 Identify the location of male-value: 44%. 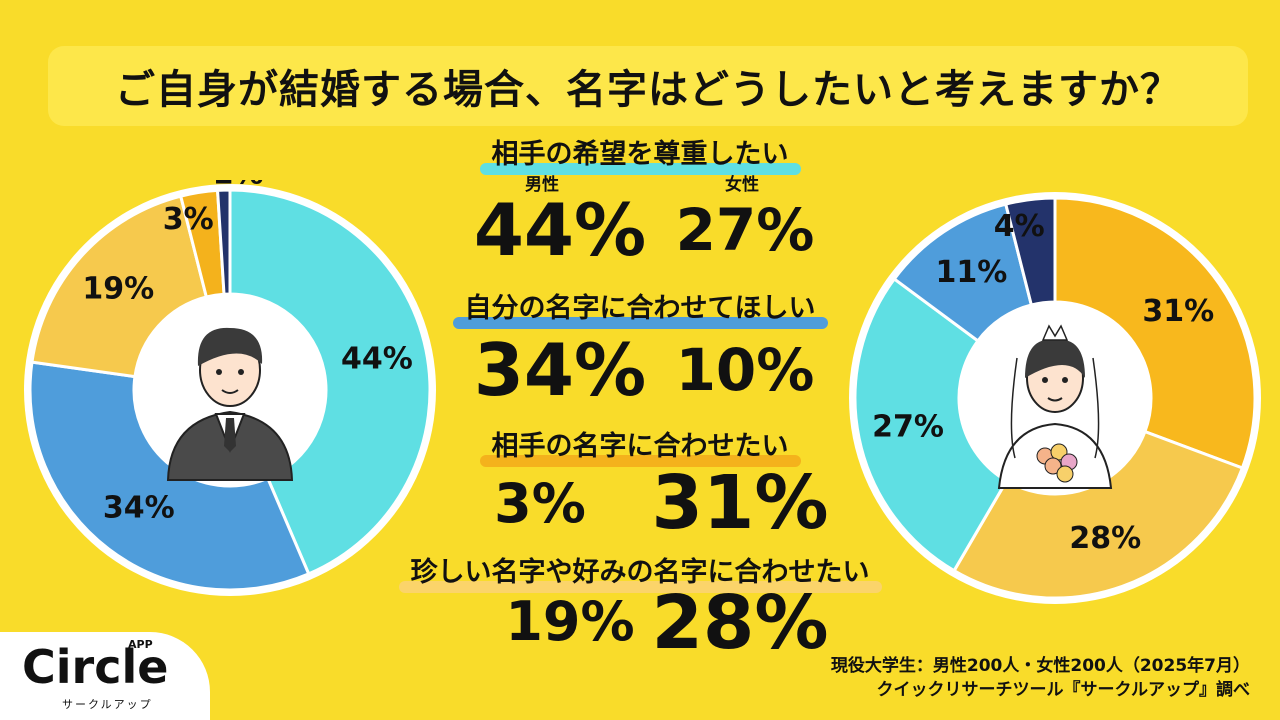
(560, 230).